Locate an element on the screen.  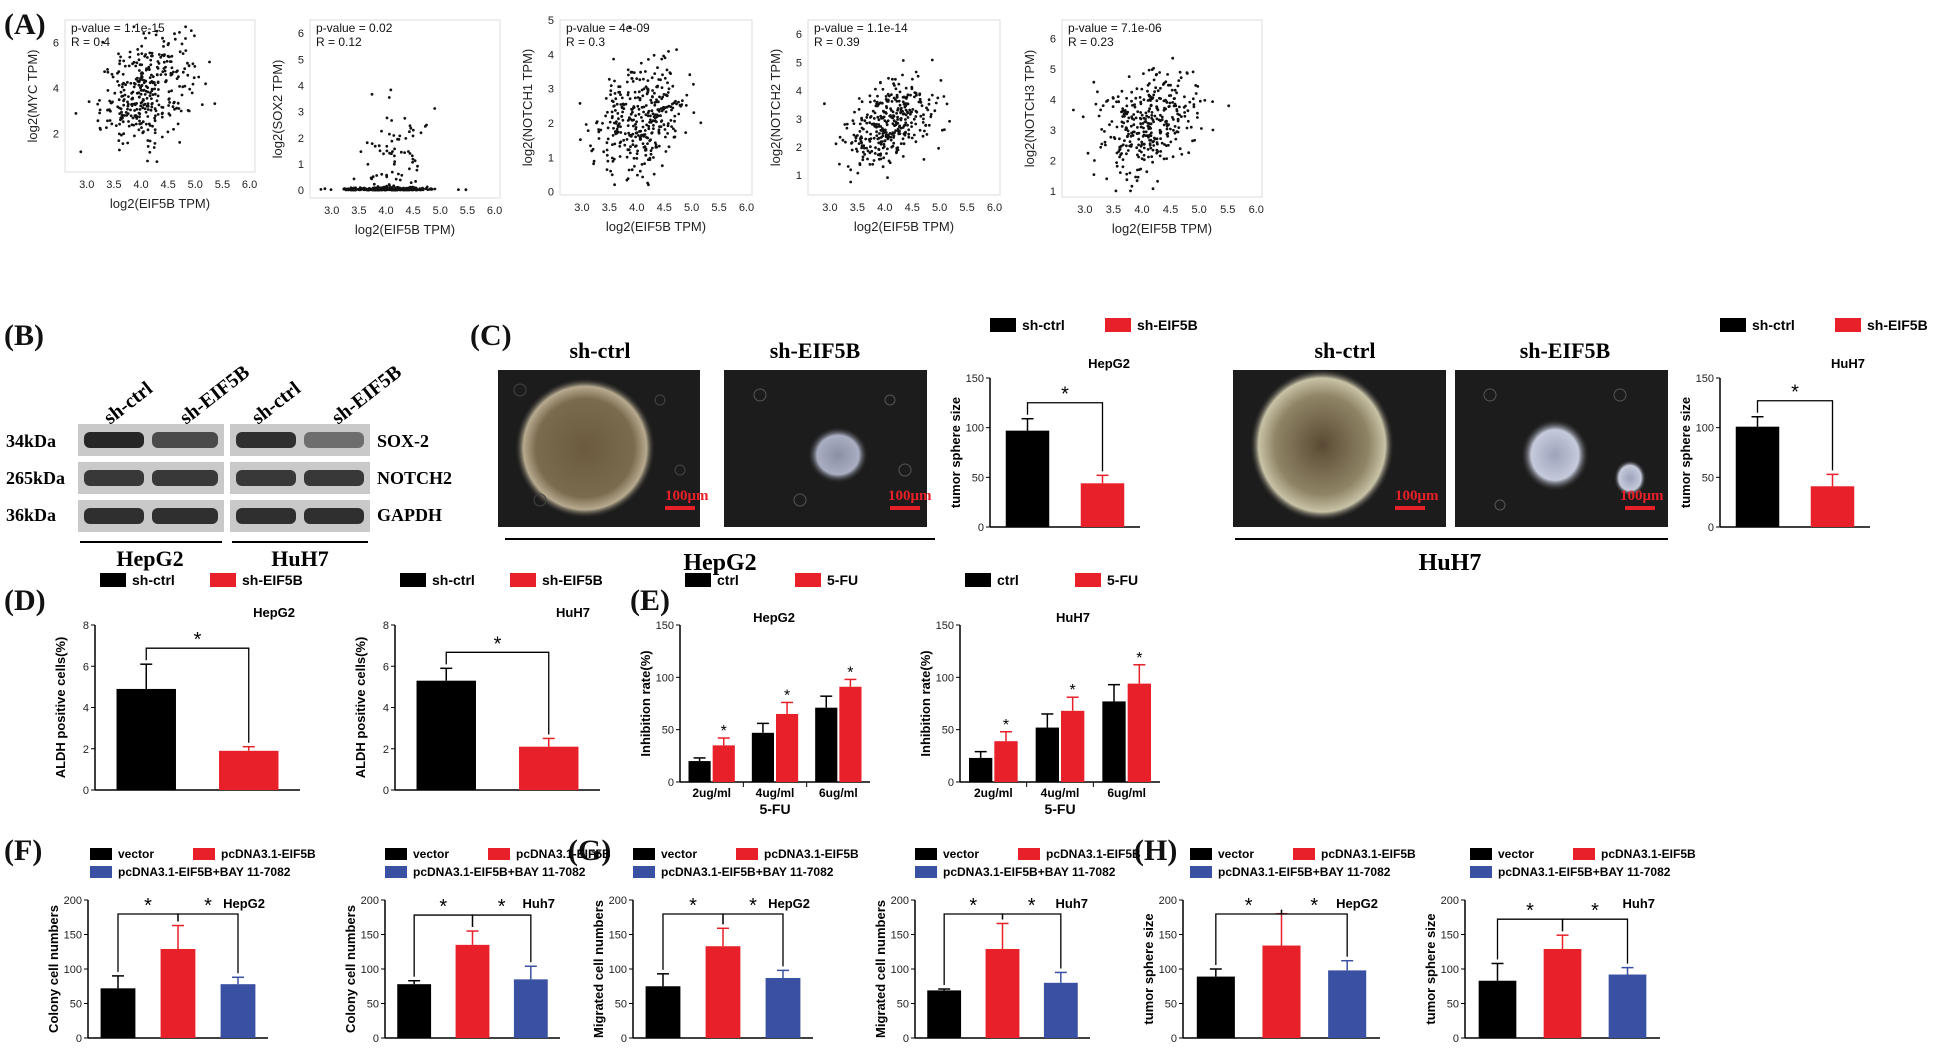
panel-label-a: (A) is located at coordinates (25, 24).